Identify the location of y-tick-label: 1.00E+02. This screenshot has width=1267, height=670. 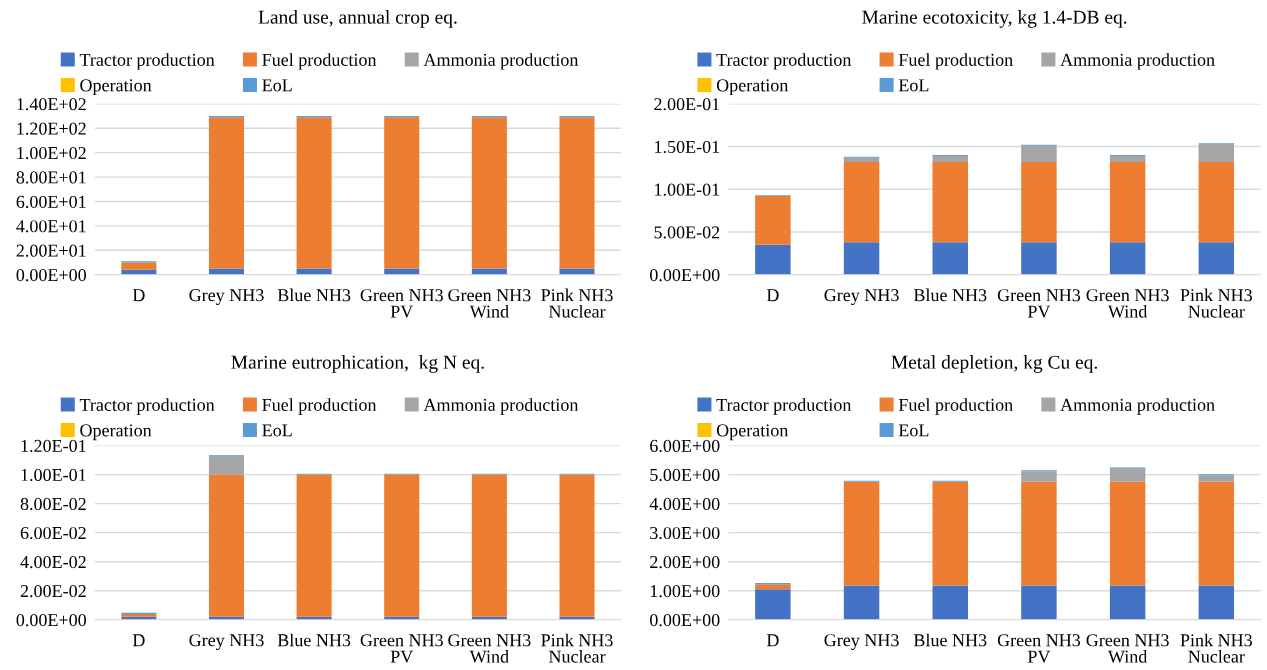
(51, 153).